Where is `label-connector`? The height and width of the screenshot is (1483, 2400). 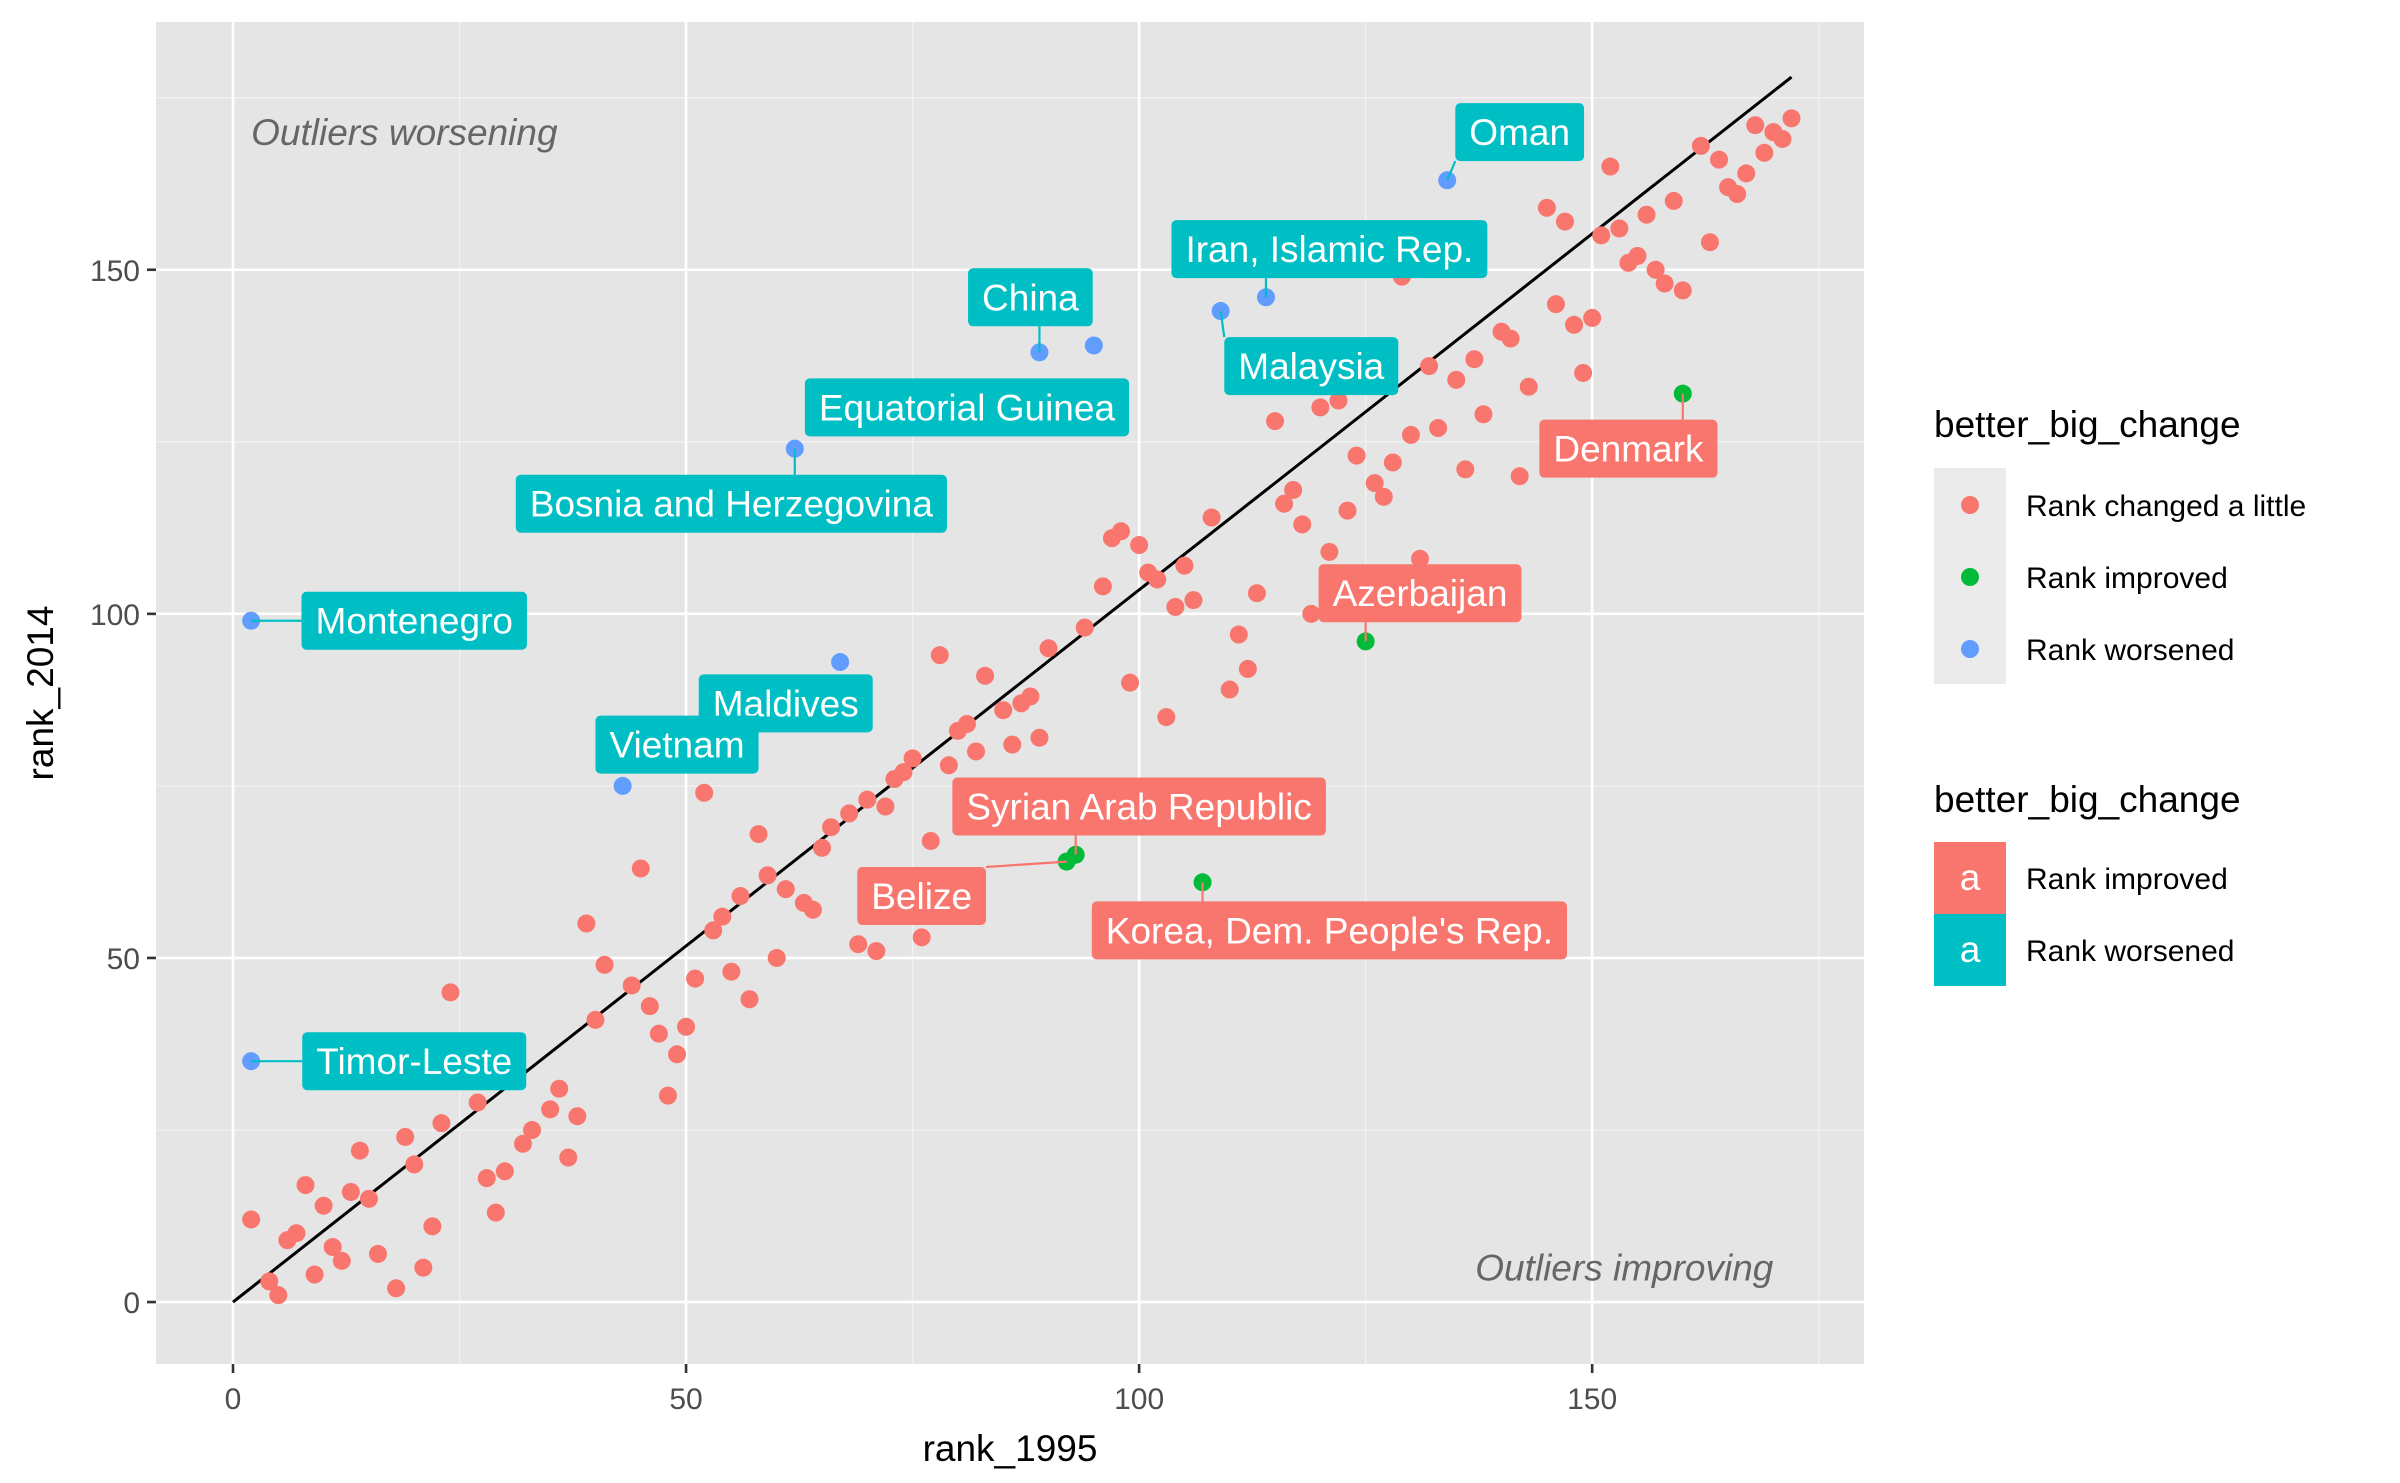
label-connector is located at coordinates (1026, 864).